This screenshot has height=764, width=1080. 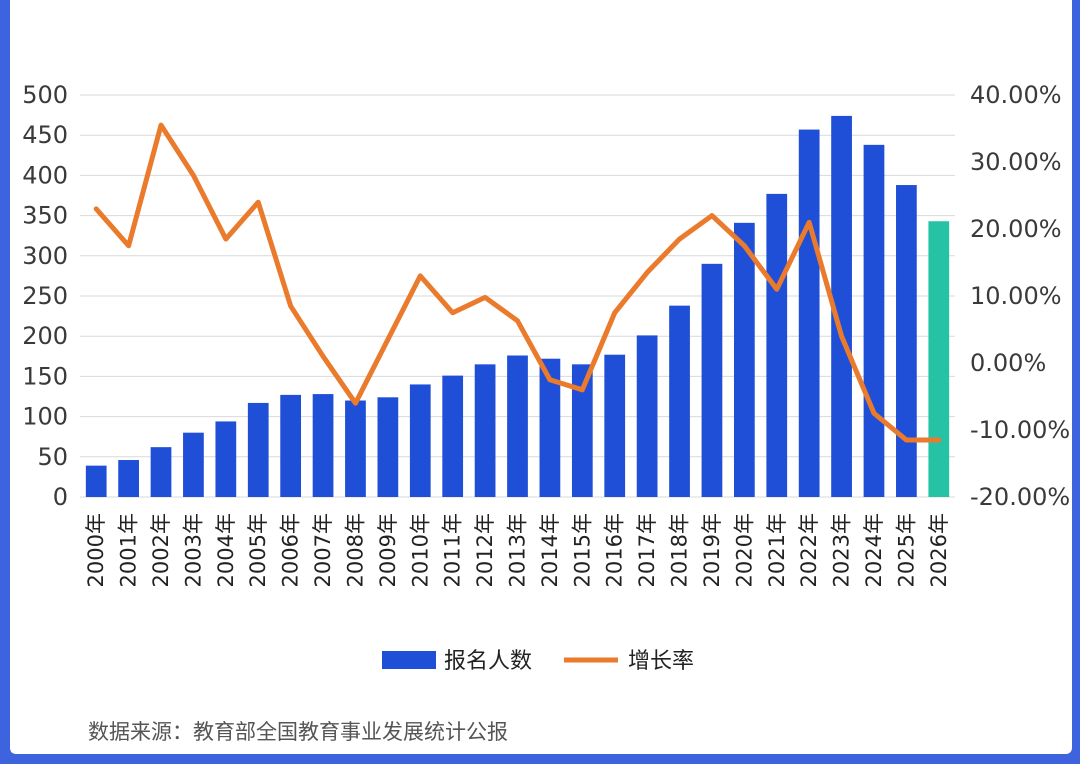 What do you see at coordinates (388, 550) in the screenshot?
I see `x-tick-label: 2009年` at bounding box center [388, 550].